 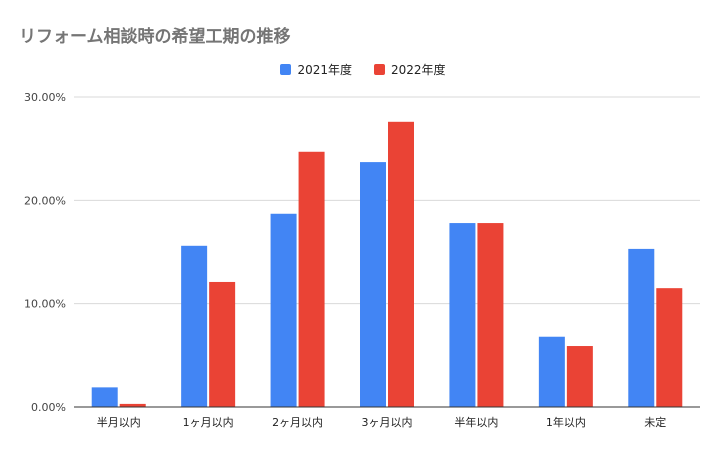 I want to click on y-tick-label: 20.00%, so click(x=45, y=200).